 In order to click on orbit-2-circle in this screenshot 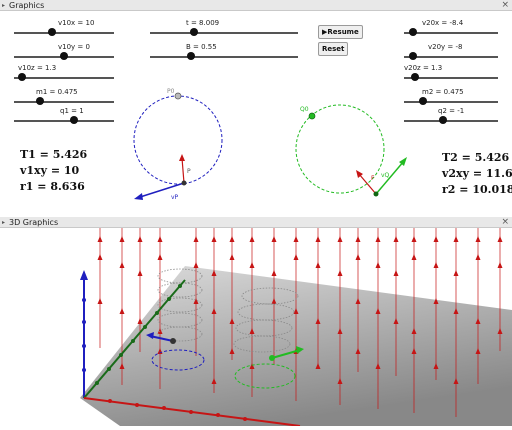, I will do `click(340, 149)`.